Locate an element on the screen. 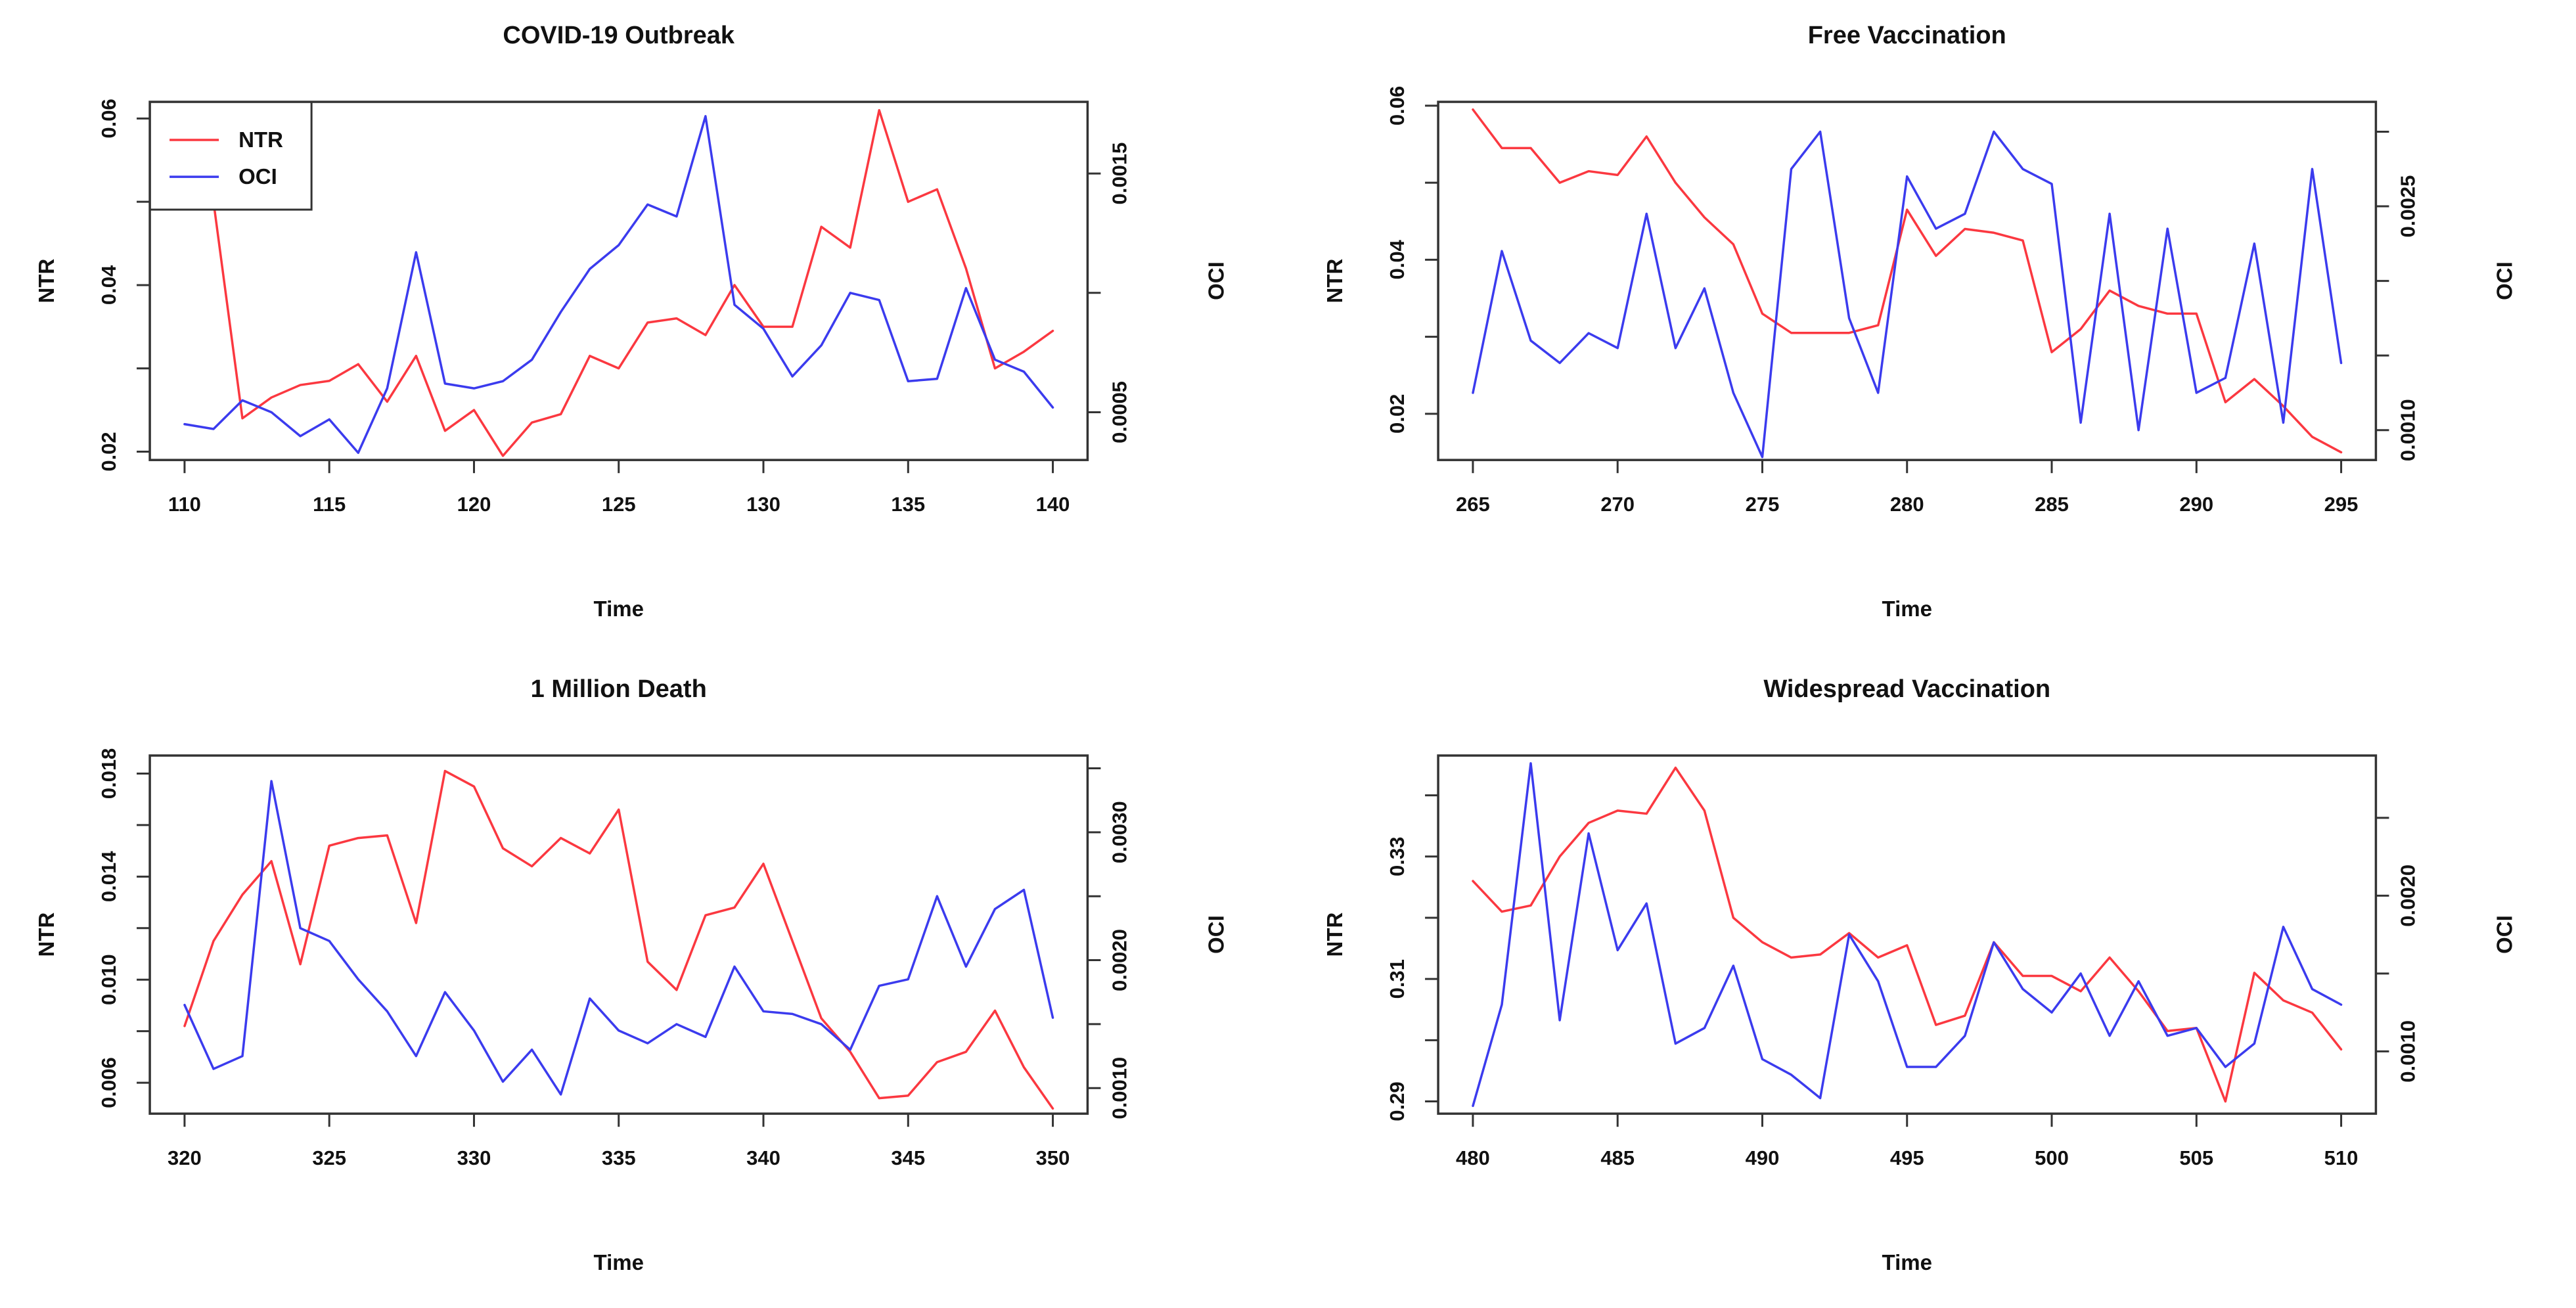  x-tick-label: 320 is located at coordinates (185, 1157).